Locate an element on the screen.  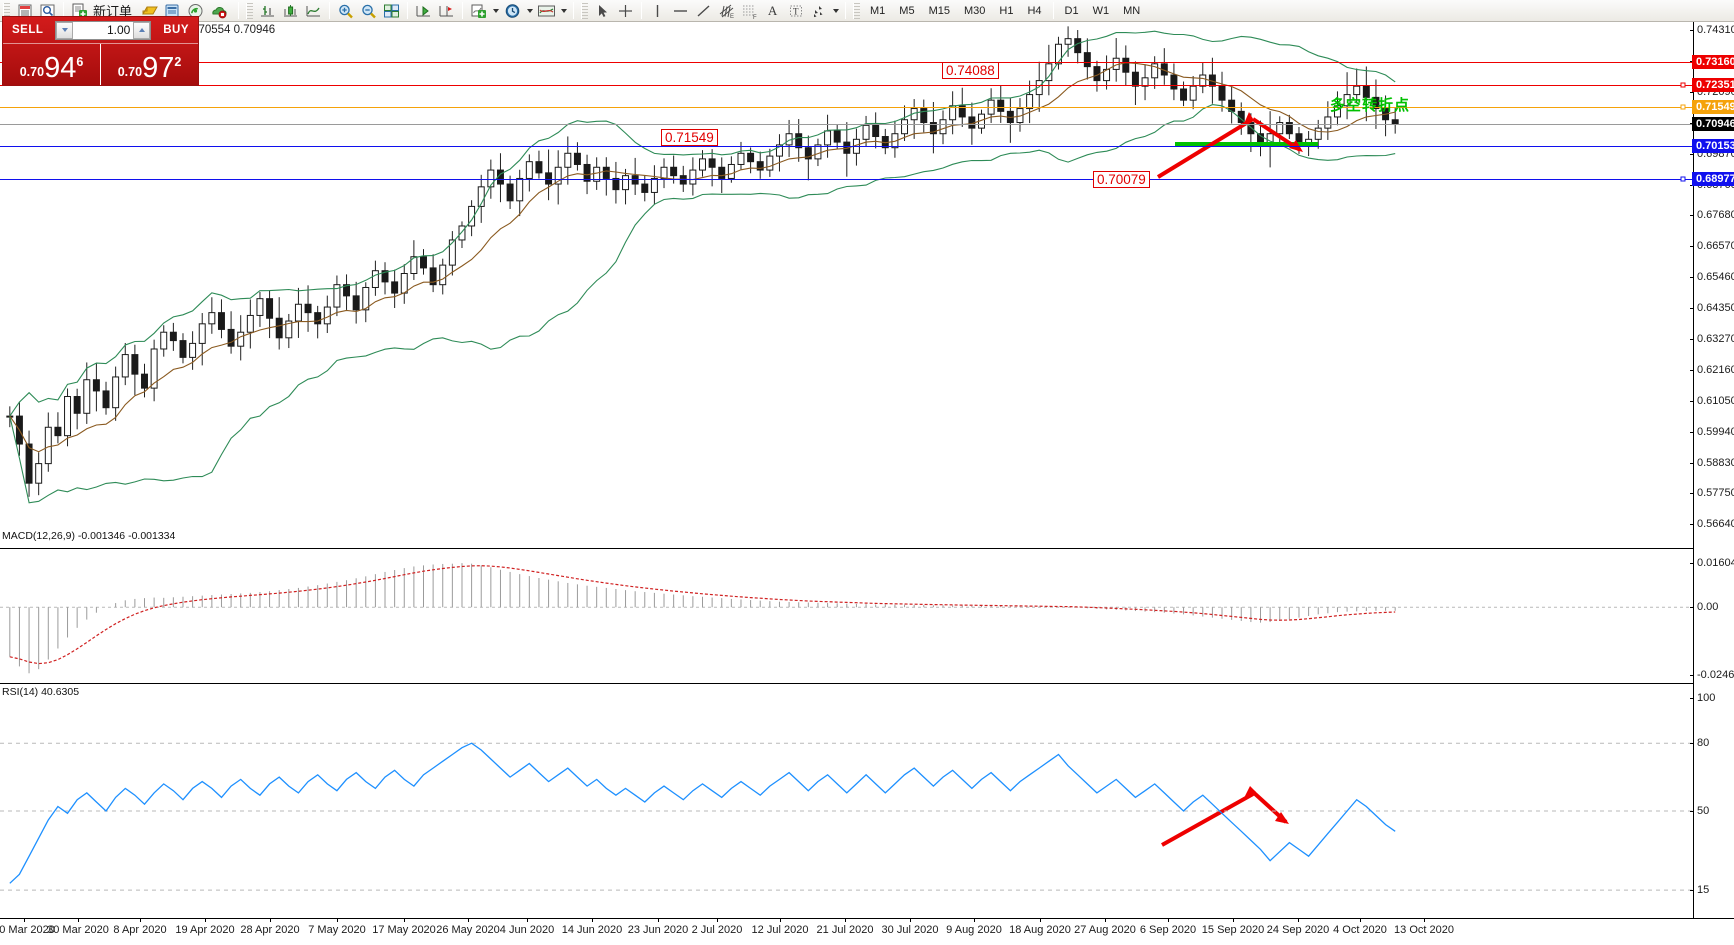
support-blue-tag-2: 0.68977 is located at coordinates (1713, 179).